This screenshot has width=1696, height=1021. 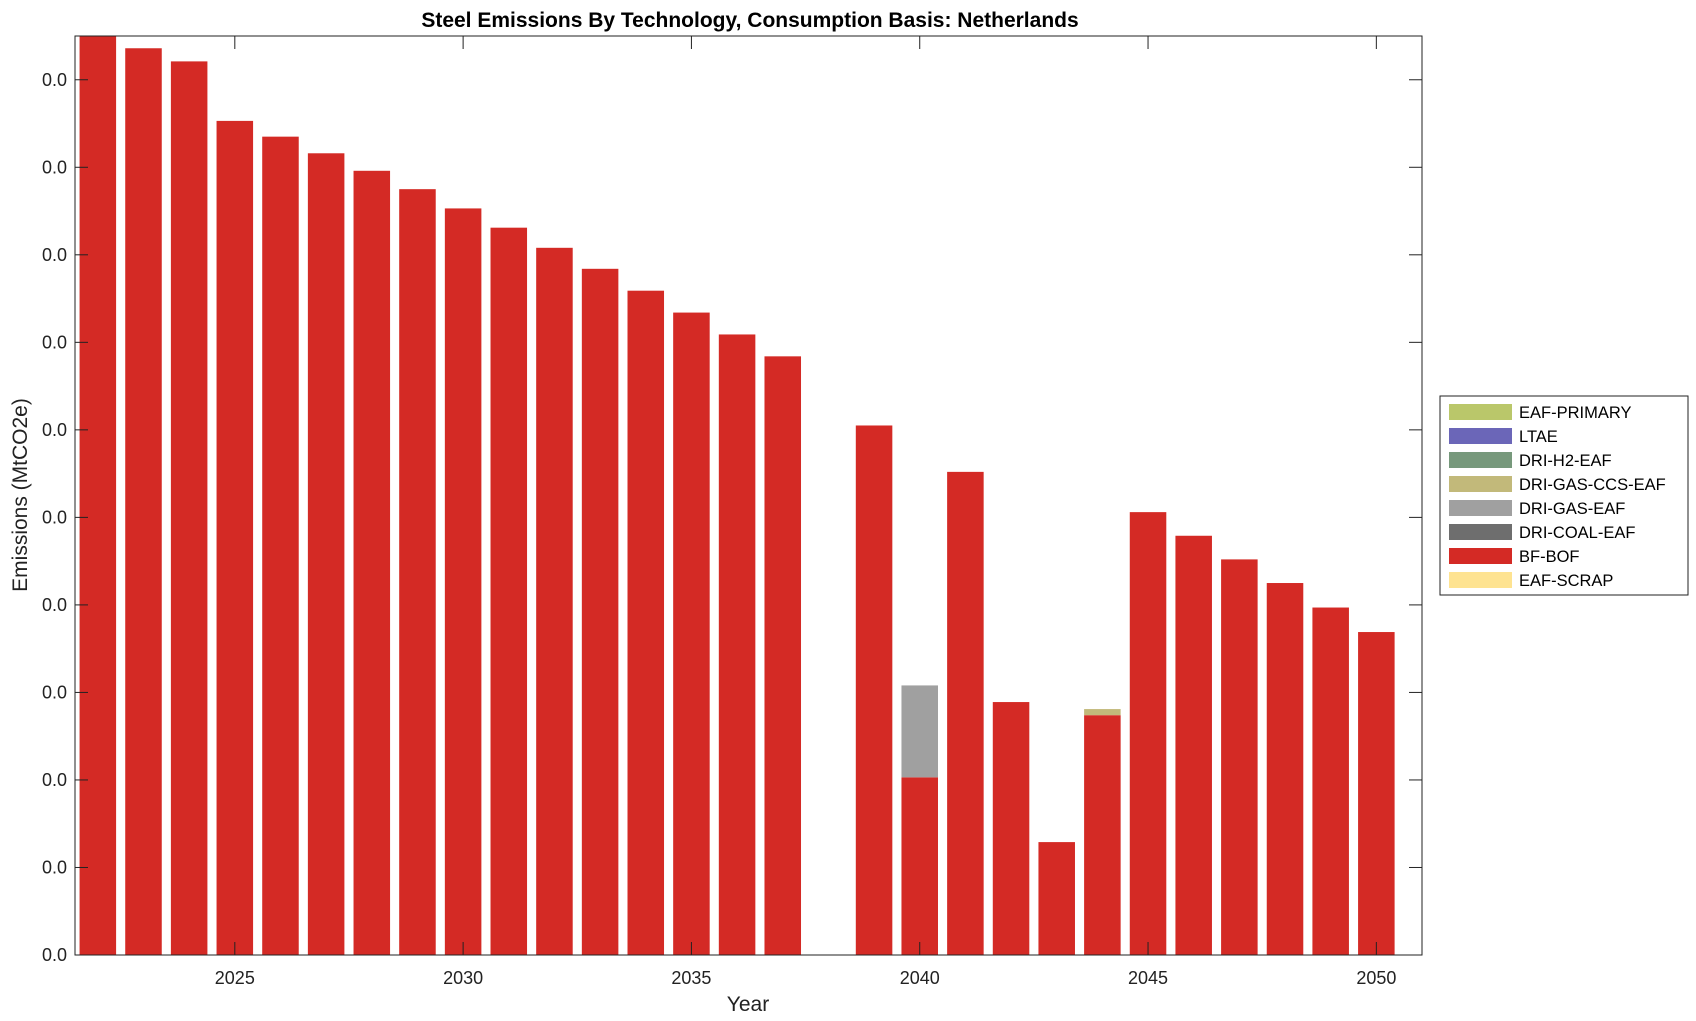 I want to click on x-tick-label: 2030, so click(x=463, y=978).